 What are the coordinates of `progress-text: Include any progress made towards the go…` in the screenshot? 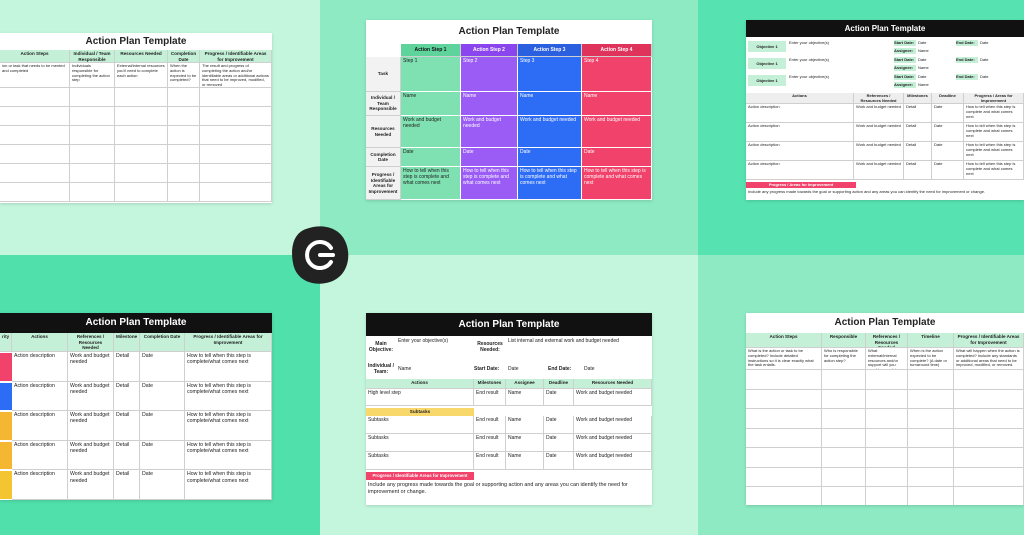 It's located at (498, 489).